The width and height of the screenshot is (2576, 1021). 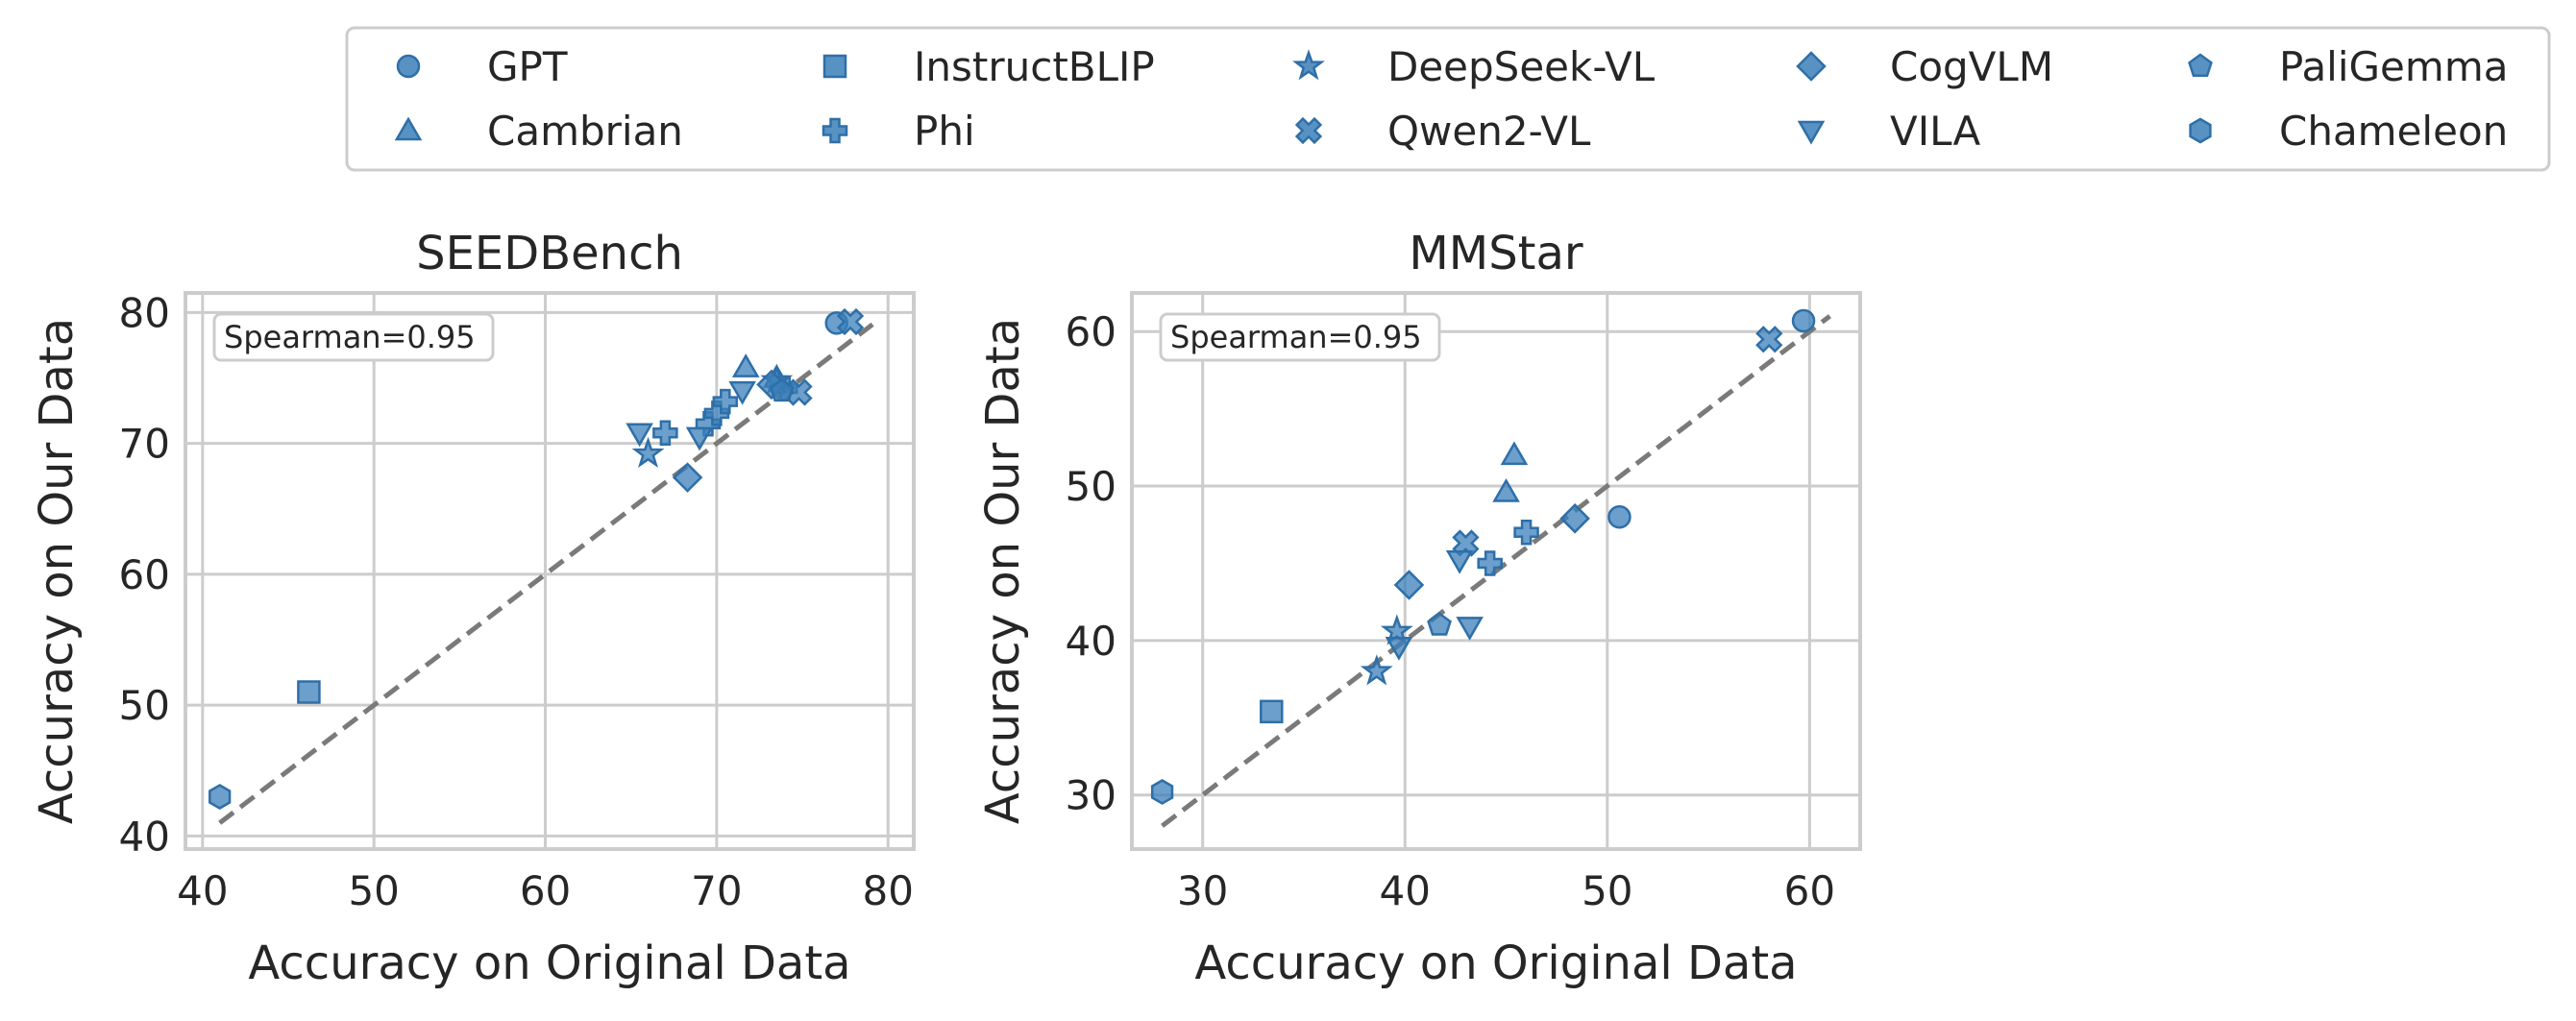 I want to click on legend-label-paligemma: PaliGemma, so click(x=2393, y=66).